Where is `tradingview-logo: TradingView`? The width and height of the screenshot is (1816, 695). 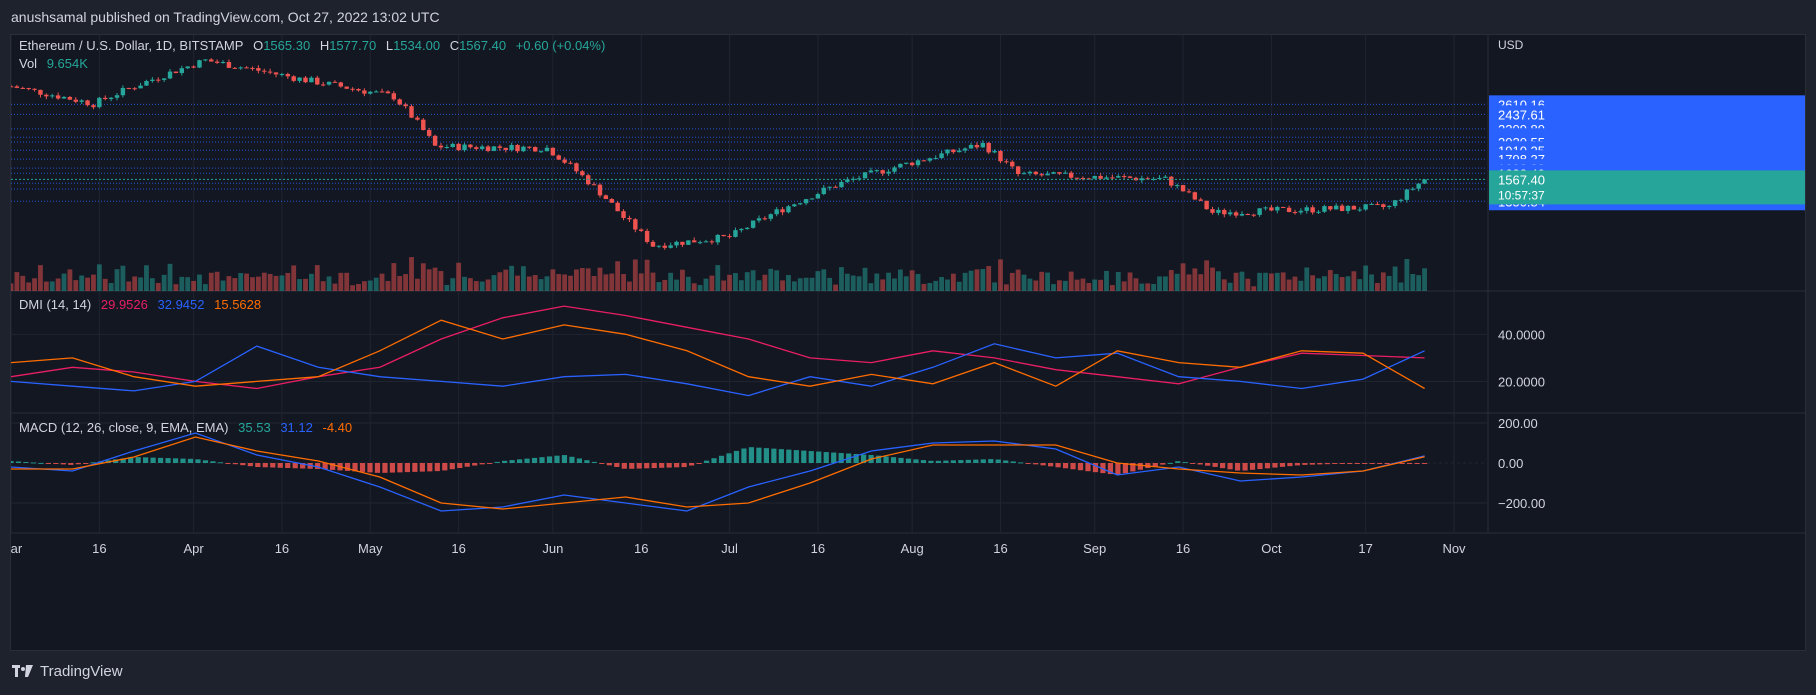 tradingview-logo: TradingView is located at coordinates (67, 671).